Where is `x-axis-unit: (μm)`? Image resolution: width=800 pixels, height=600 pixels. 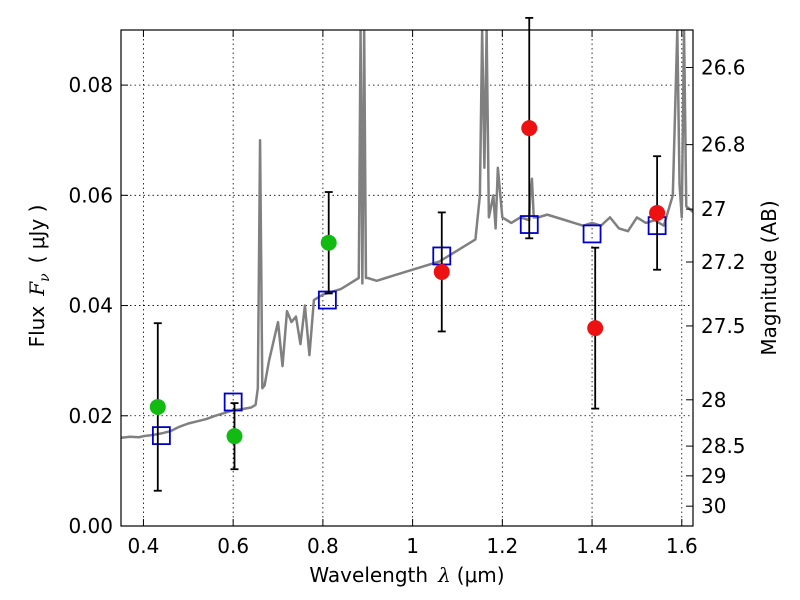
x-axis-unit: (μm) is located at coordinates (481, 575).